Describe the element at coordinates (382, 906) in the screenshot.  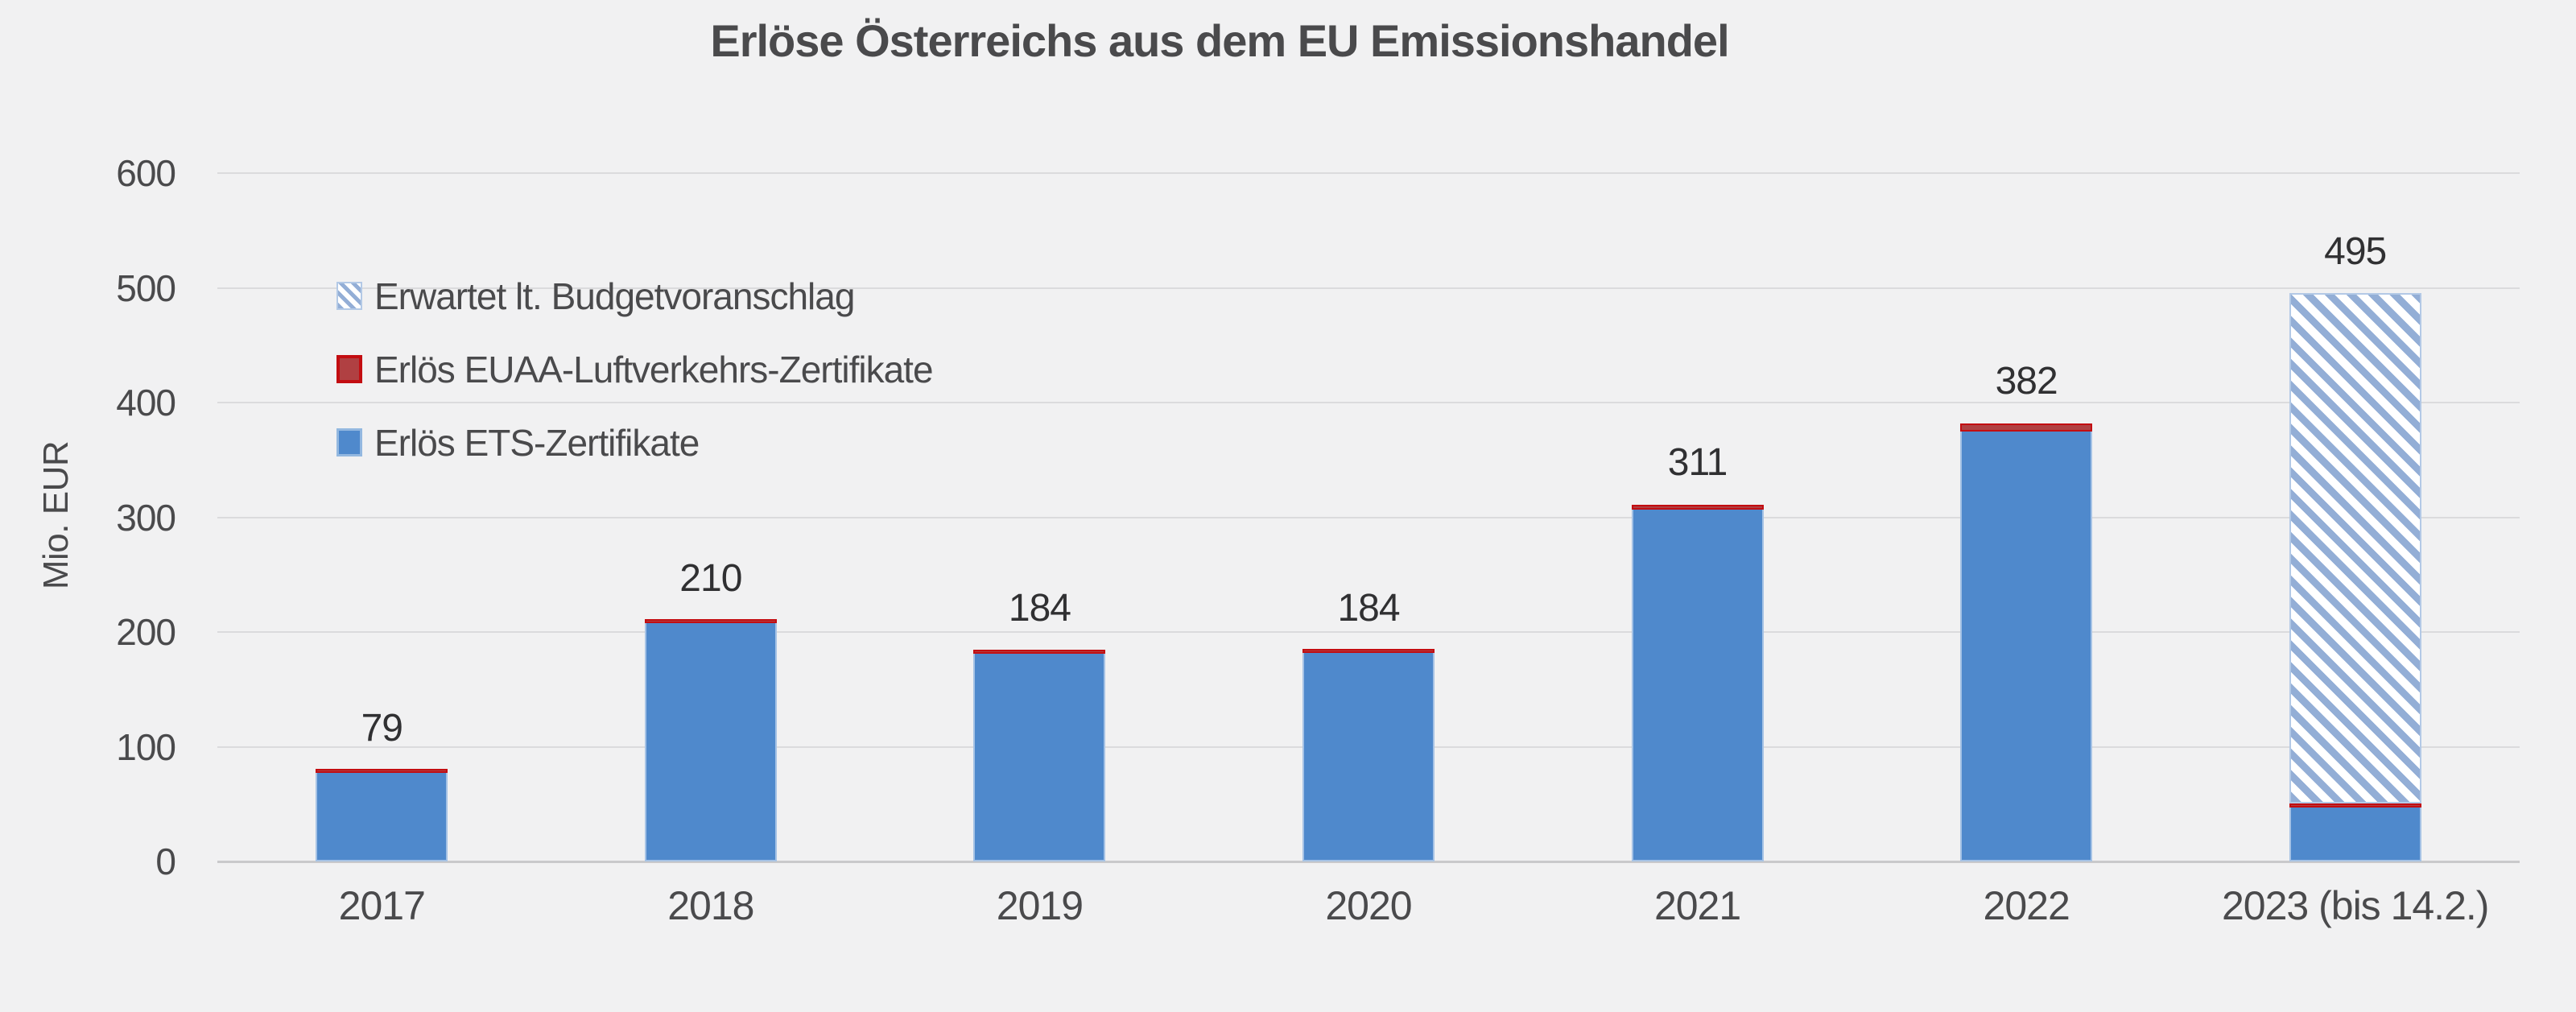
I see `x-axis-label-2017: 2017` at that location.